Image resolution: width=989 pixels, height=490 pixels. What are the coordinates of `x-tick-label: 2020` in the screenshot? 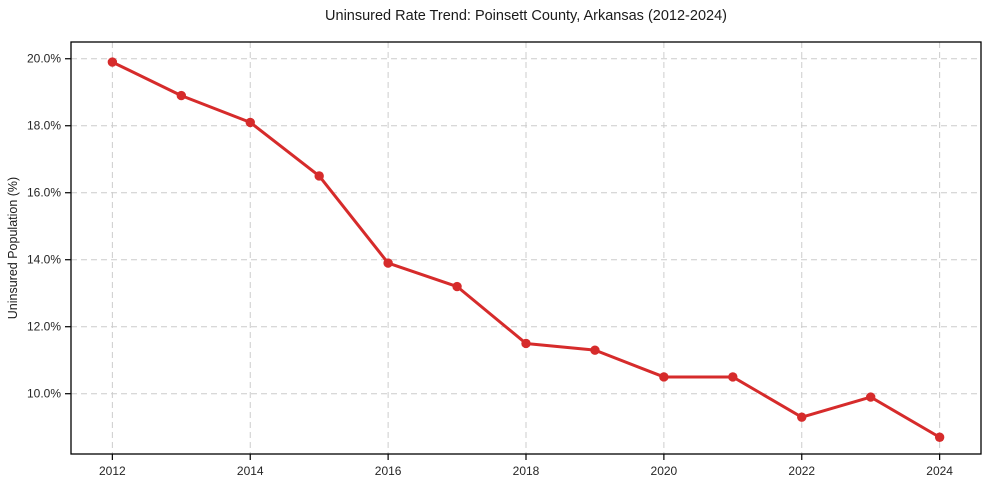 It's located at (664, 471).